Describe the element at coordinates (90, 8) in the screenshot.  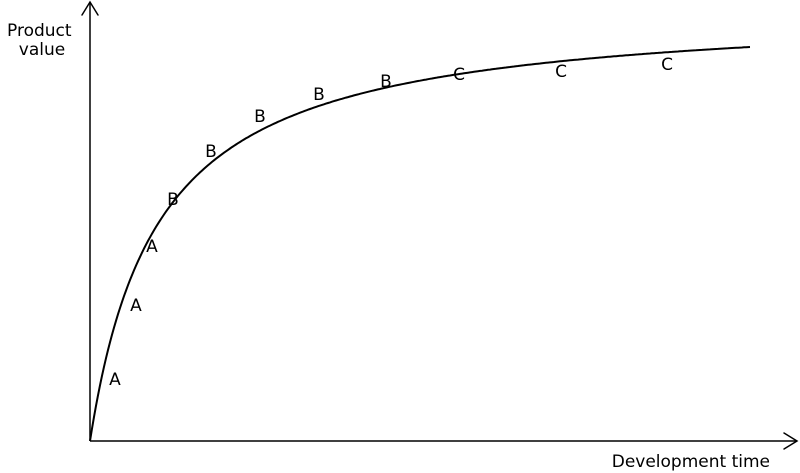
I see `y-axis-arrow-icon` at that location.